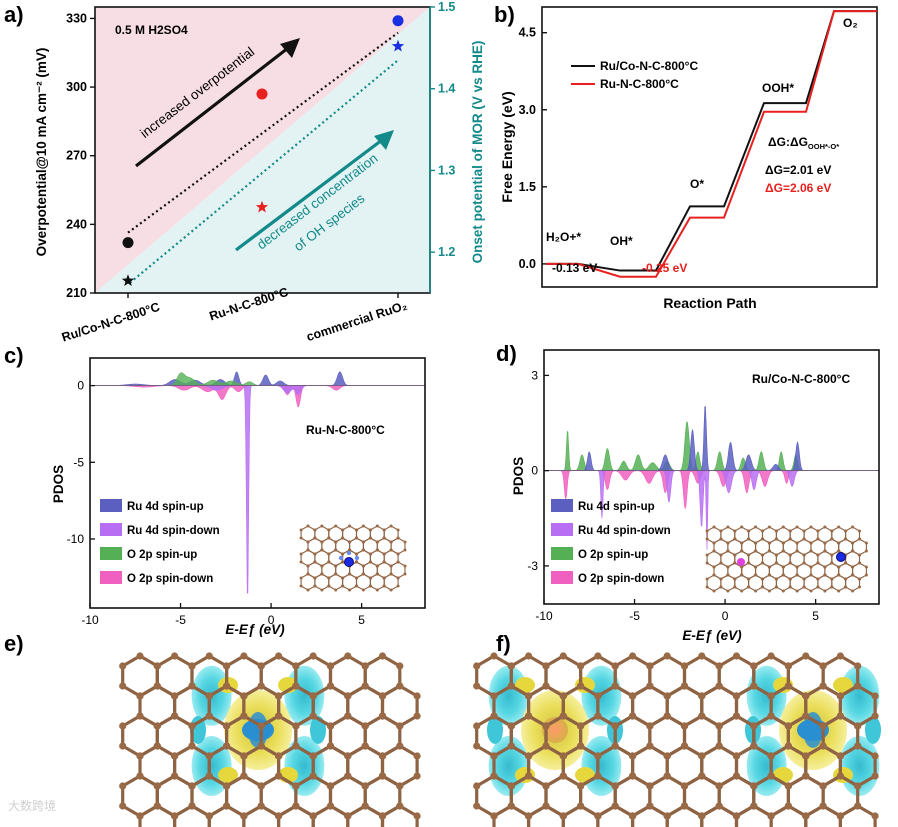  I want to click on b-min-red: -0.25 eV, so click(664, 268).